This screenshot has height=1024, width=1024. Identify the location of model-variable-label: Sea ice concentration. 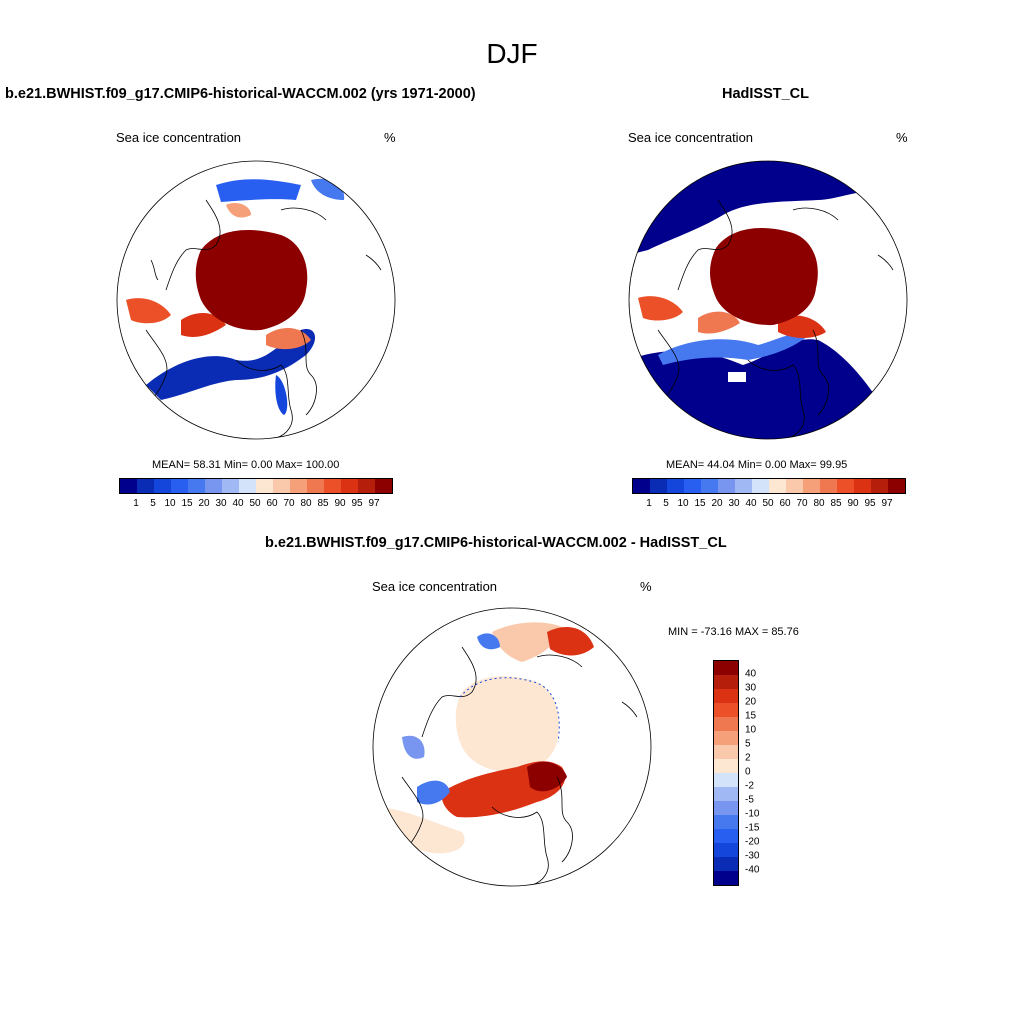
(179, 137).